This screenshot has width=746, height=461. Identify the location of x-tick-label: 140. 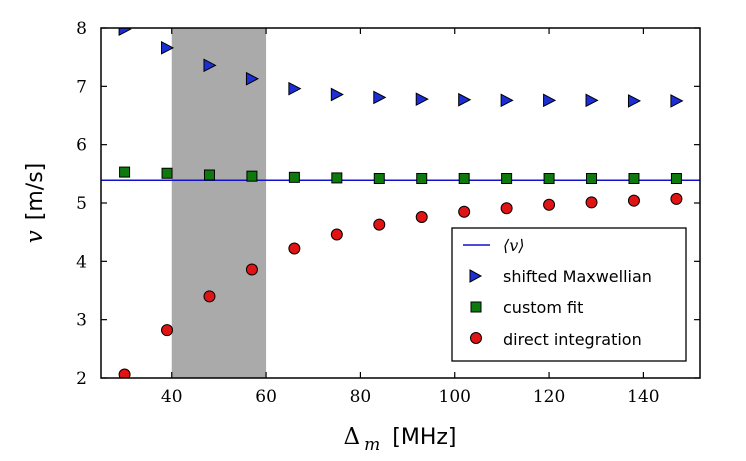
(643, 397).